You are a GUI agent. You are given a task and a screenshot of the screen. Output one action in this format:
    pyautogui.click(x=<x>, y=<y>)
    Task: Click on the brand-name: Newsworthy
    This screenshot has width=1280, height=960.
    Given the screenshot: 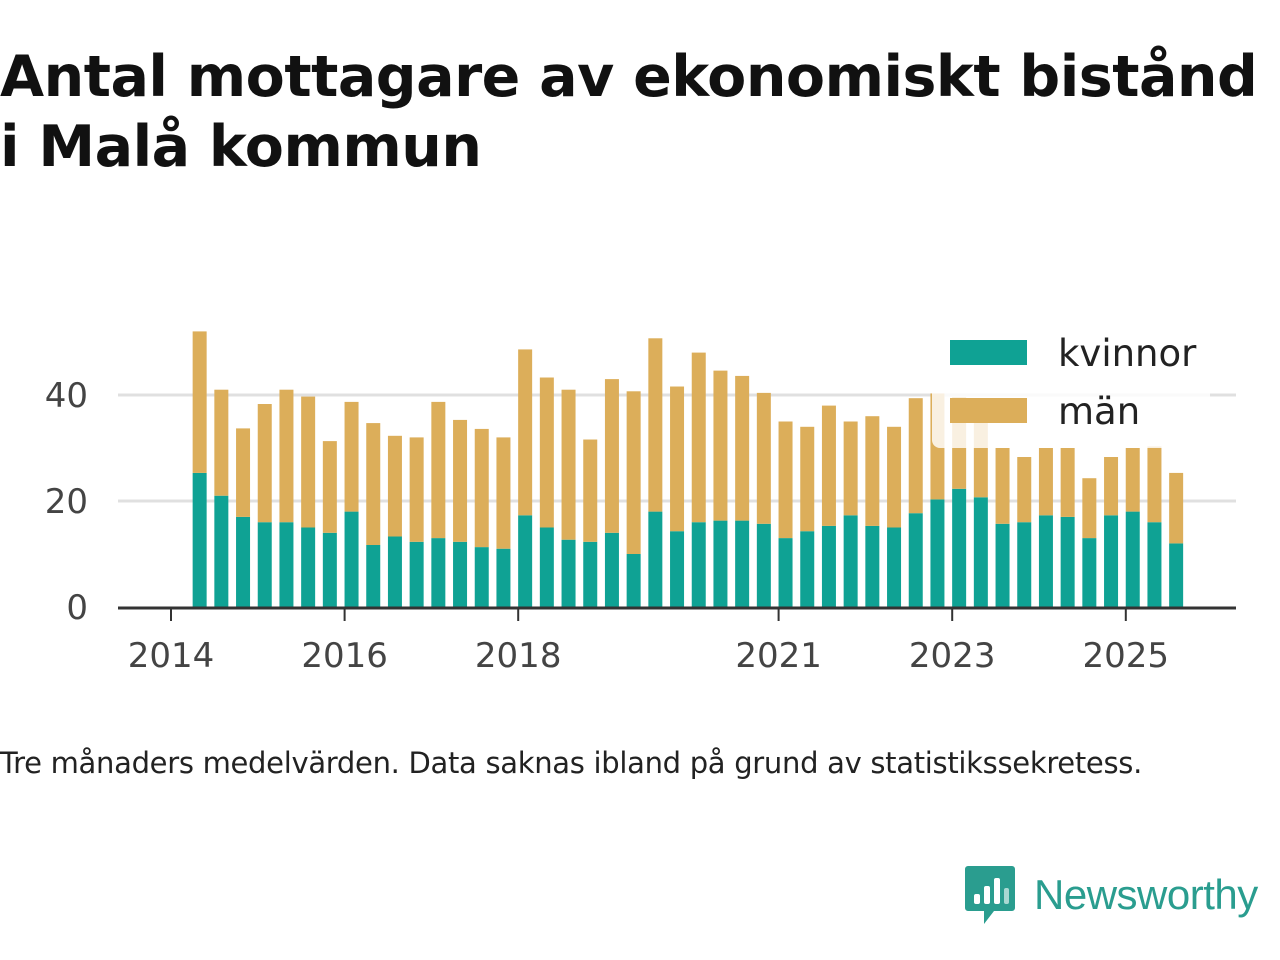 What is the action you would take?
    pyautogui.click(x=1146, y=894)
    